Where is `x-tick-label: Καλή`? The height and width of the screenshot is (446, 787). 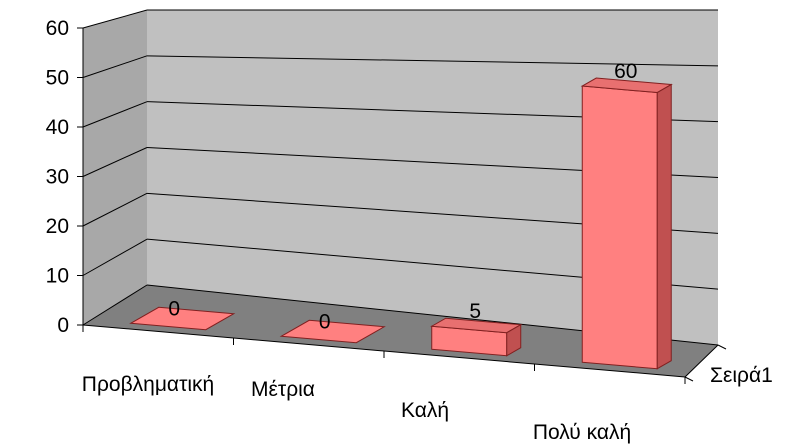
x-tick-label: Καλή is located at coordinates (425, 410).